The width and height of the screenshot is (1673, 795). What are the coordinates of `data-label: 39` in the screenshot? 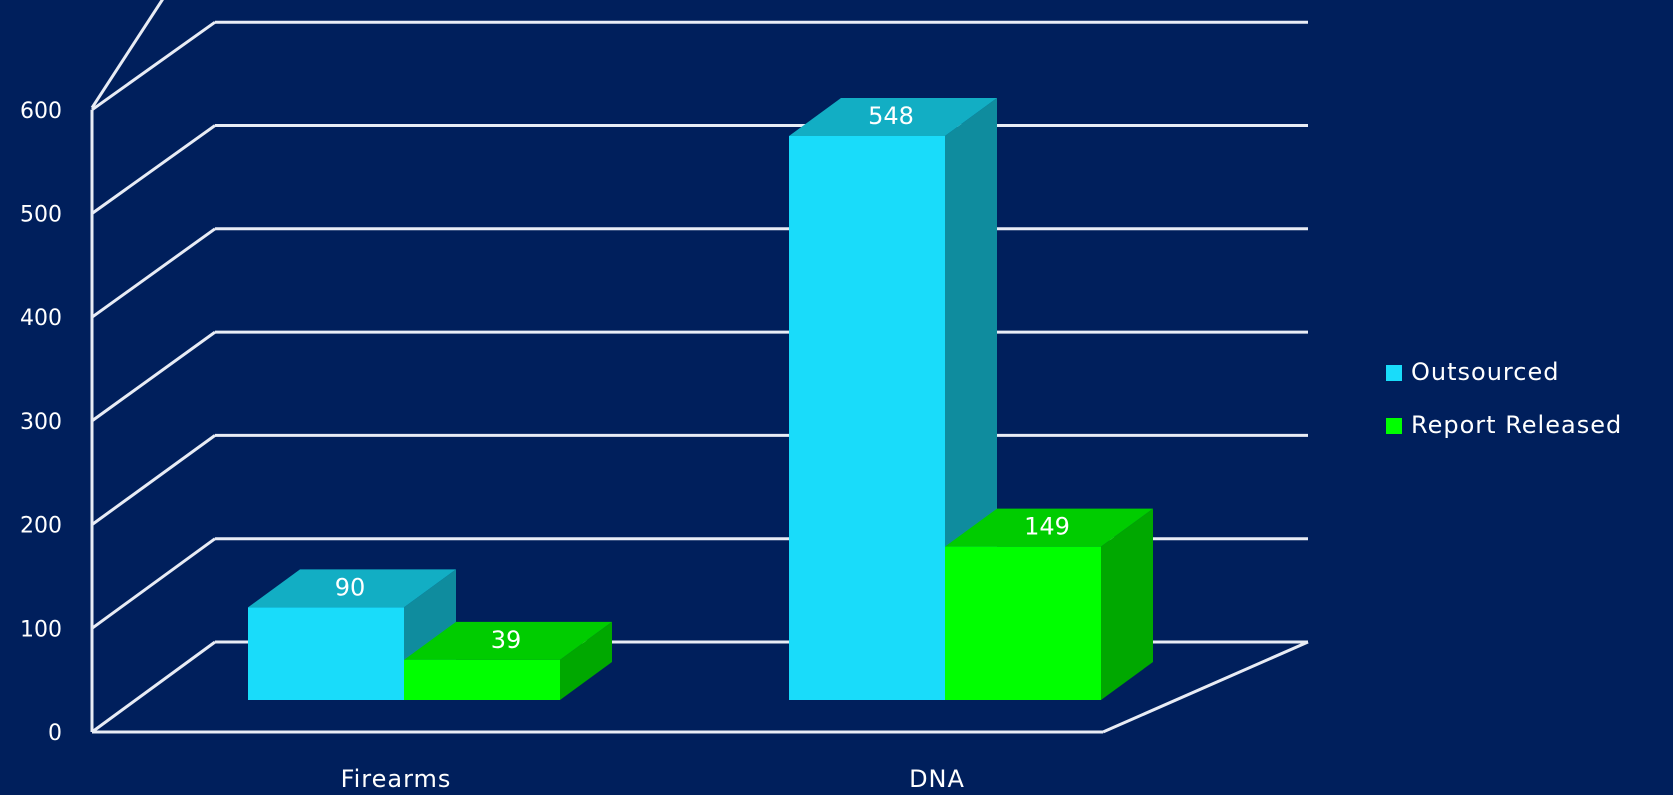 It's located at (506, 640).